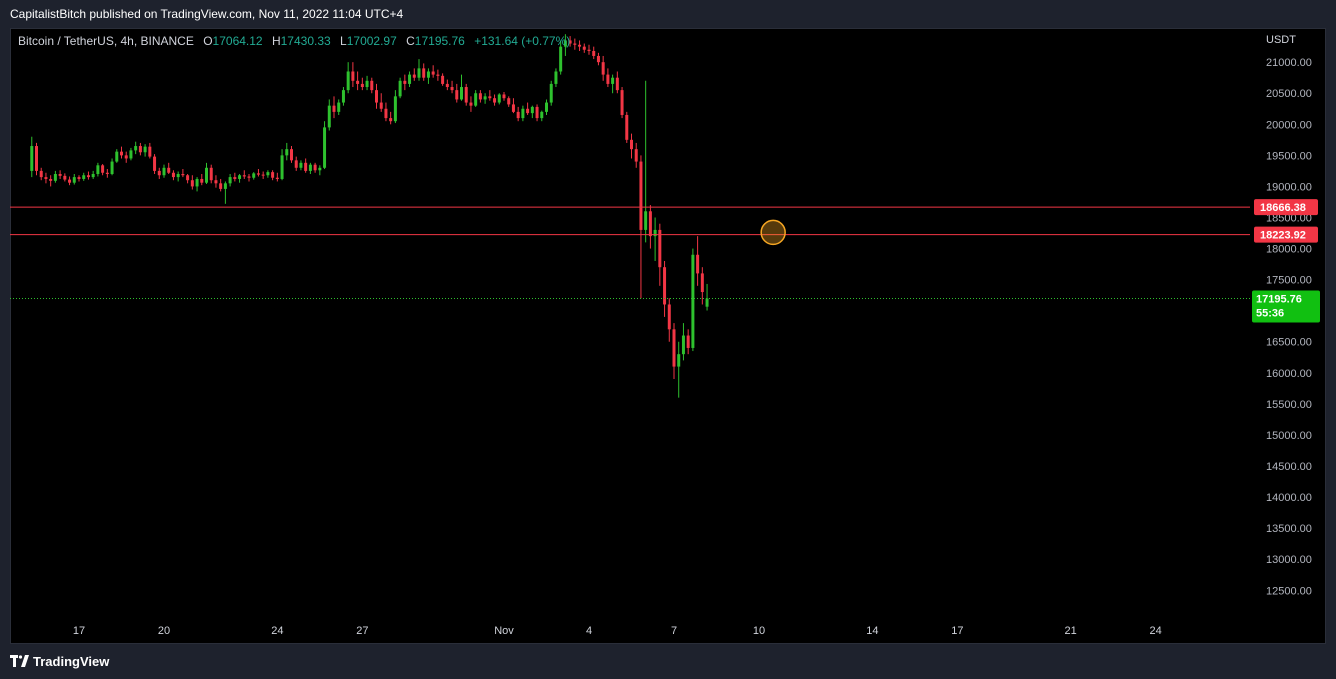 The height and width of the screenshot is (679, 1336). What do you see at coordinates (773, 232) in the screenshot?
I see `highlight-circle` at bounding box center [773, 232].